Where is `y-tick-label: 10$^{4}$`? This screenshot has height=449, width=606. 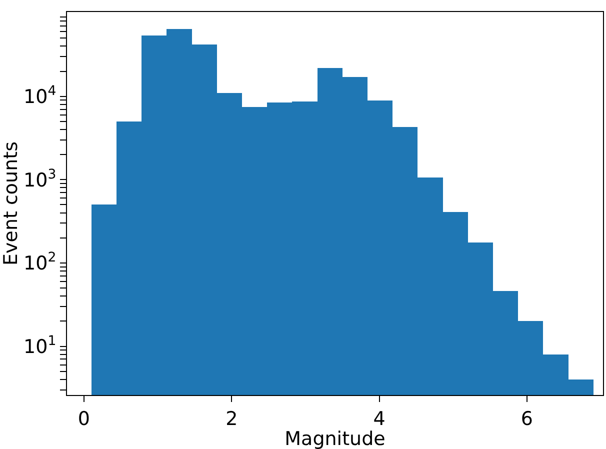 y-tick-label: 10$^{4}$ is located at coordinates (40, 96).